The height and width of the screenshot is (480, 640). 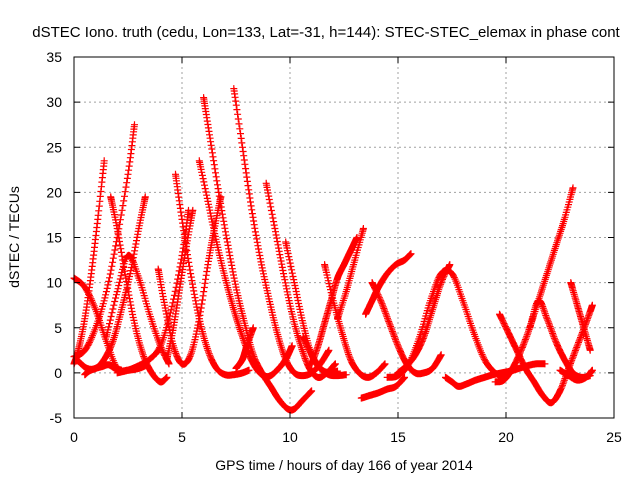 What do you see at coordinates (54, 192) in the screenshot?
I see `y-tick-label: 20` at bounding box center [54, 192].